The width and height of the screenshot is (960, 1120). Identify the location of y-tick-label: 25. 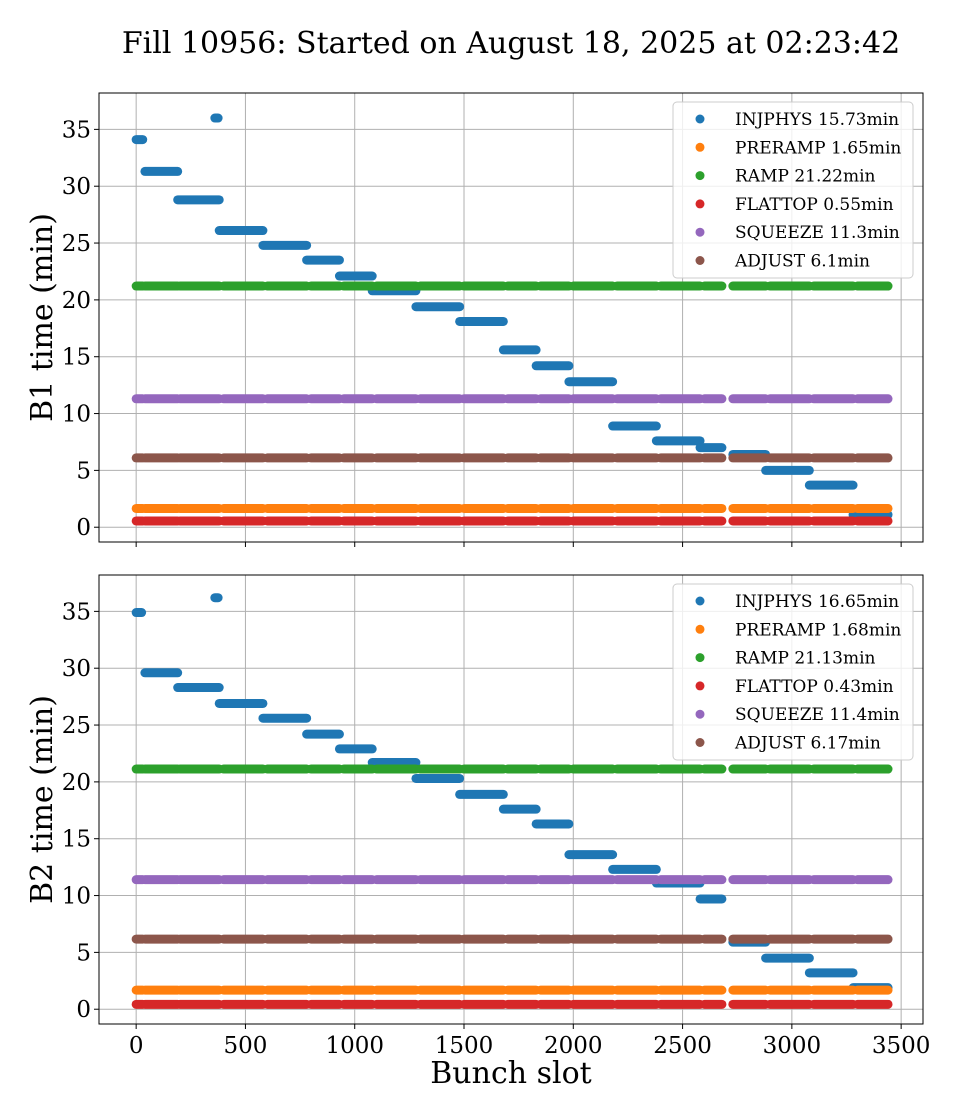
(76, 726).